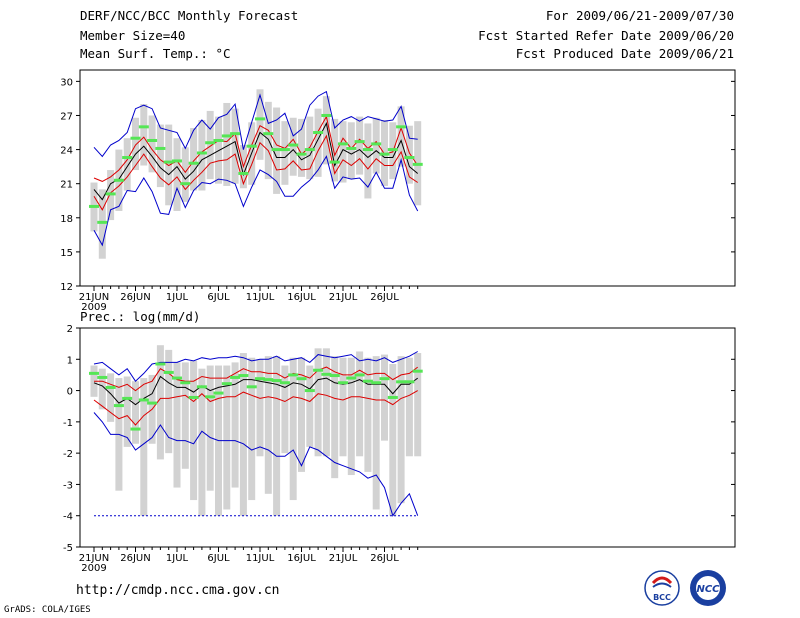  I want to click on x-tick-label: 26JUL, so click(384, 558).